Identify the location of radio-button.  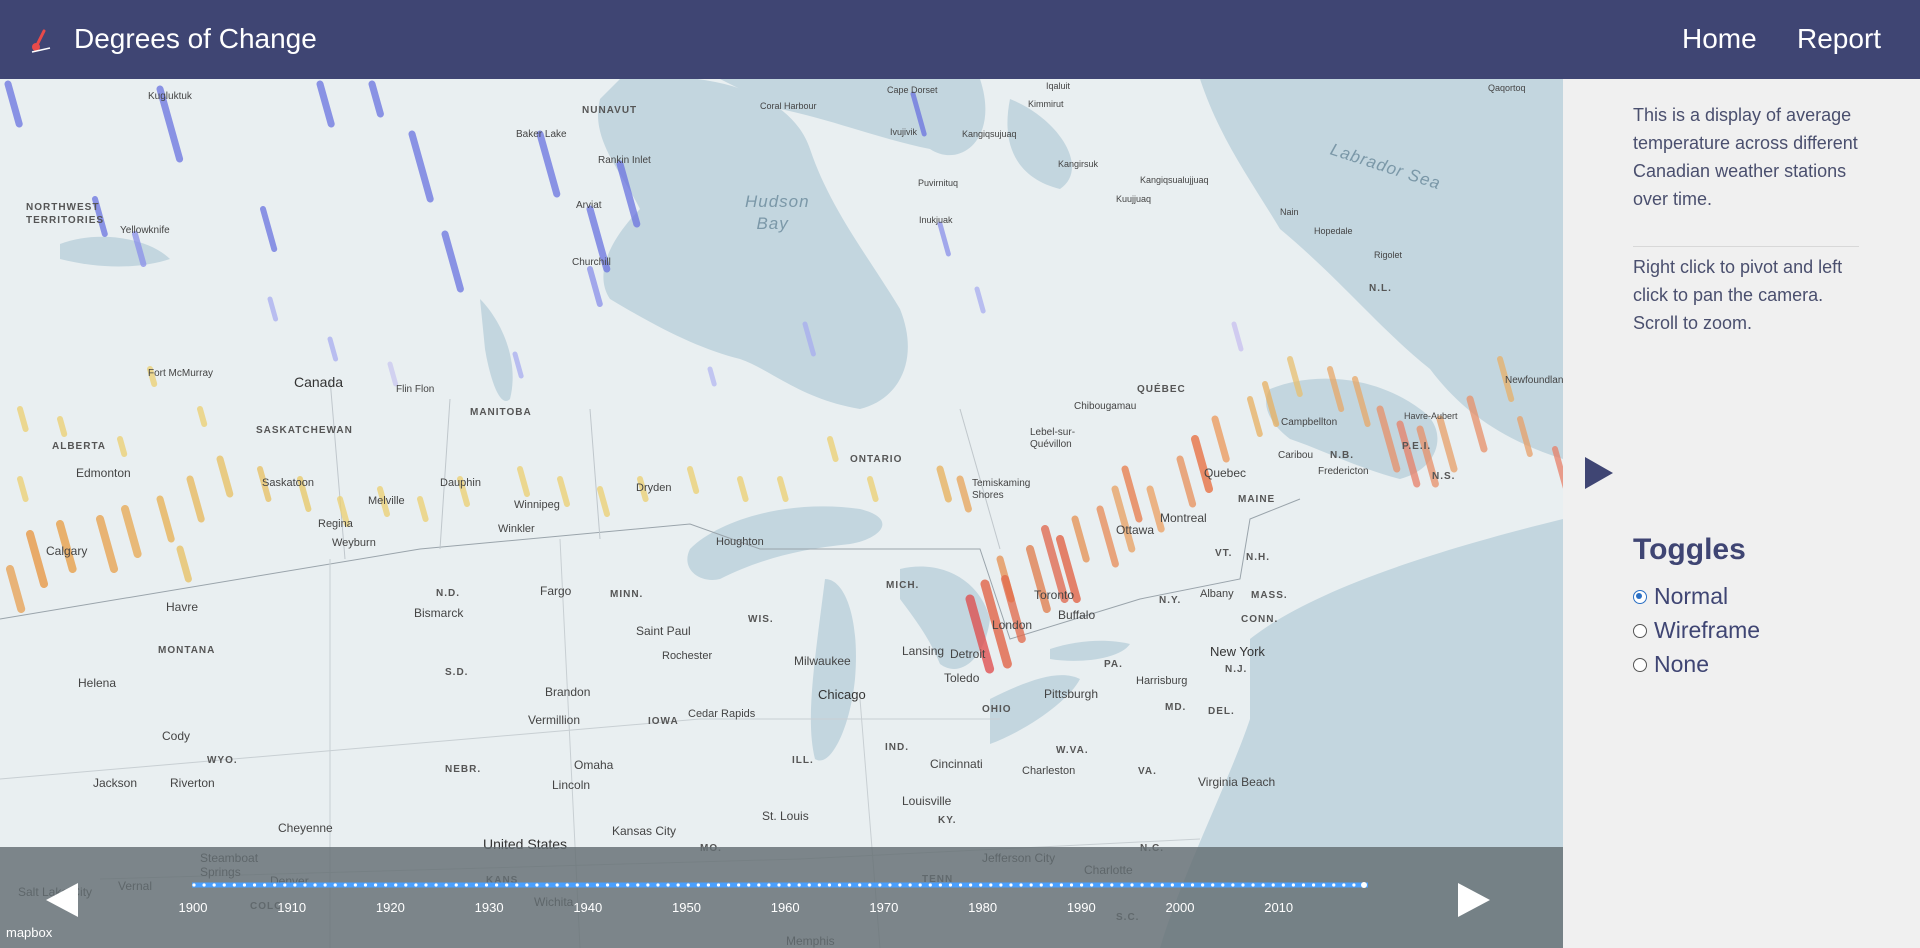
(1640, 664).